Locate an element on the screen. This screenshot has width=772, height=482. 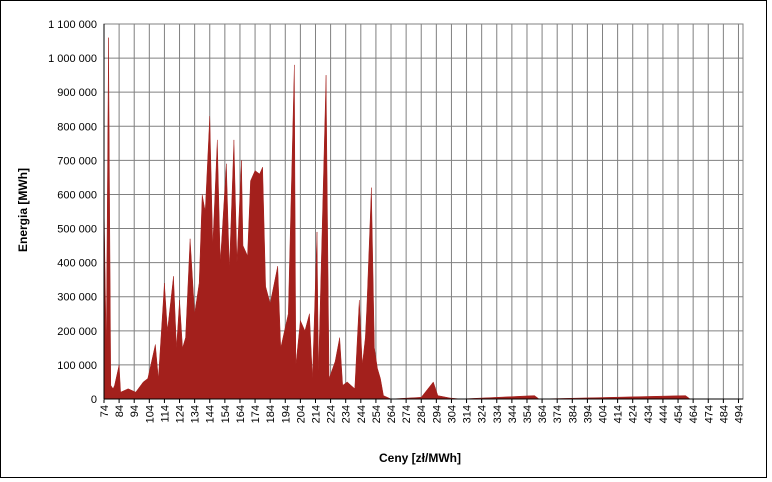
x-tick-label: 294 is located at coordinates (437, 414).